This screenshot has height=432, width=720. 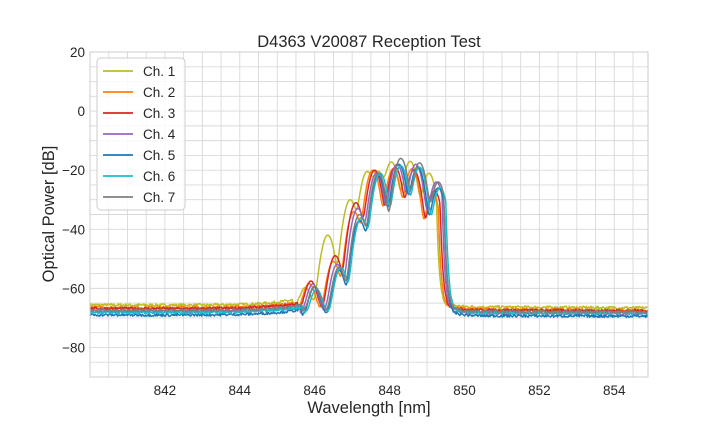 I want to click on x-tick-labels: 842 844 846 848 850 852 854, so click(x=390, y=390).